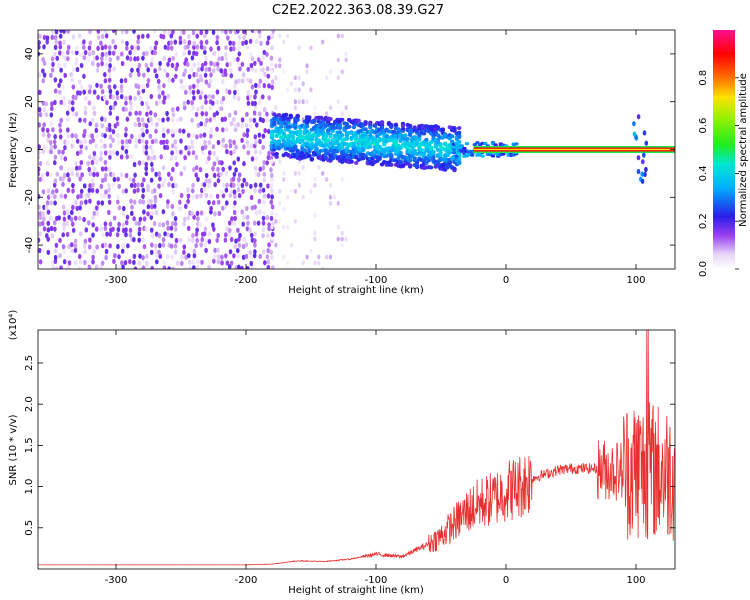  I want to click on y-tick-label: 1.0, so click(29, 487).